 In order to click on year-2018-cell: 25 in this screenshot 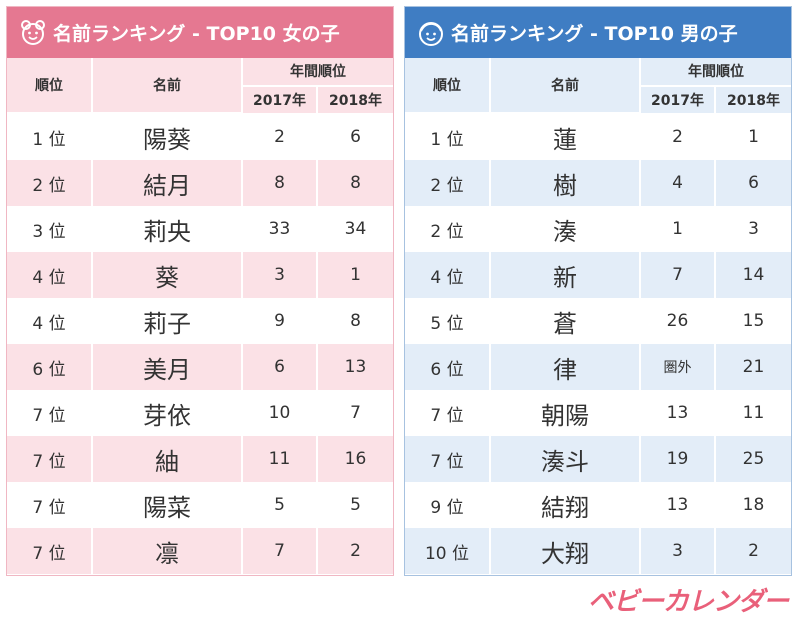, I will do `click(753, 459)`.